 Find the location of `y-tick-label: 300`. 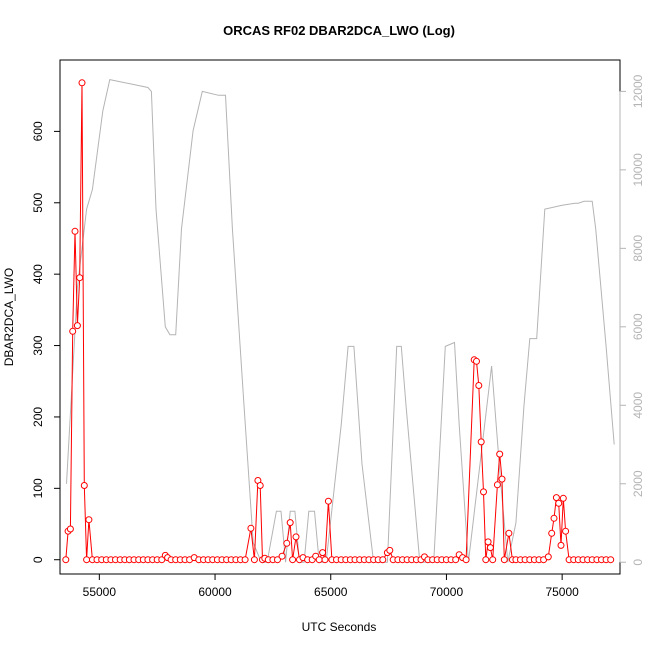

y-tick-label: 300 is located at coordinates (38, 345).